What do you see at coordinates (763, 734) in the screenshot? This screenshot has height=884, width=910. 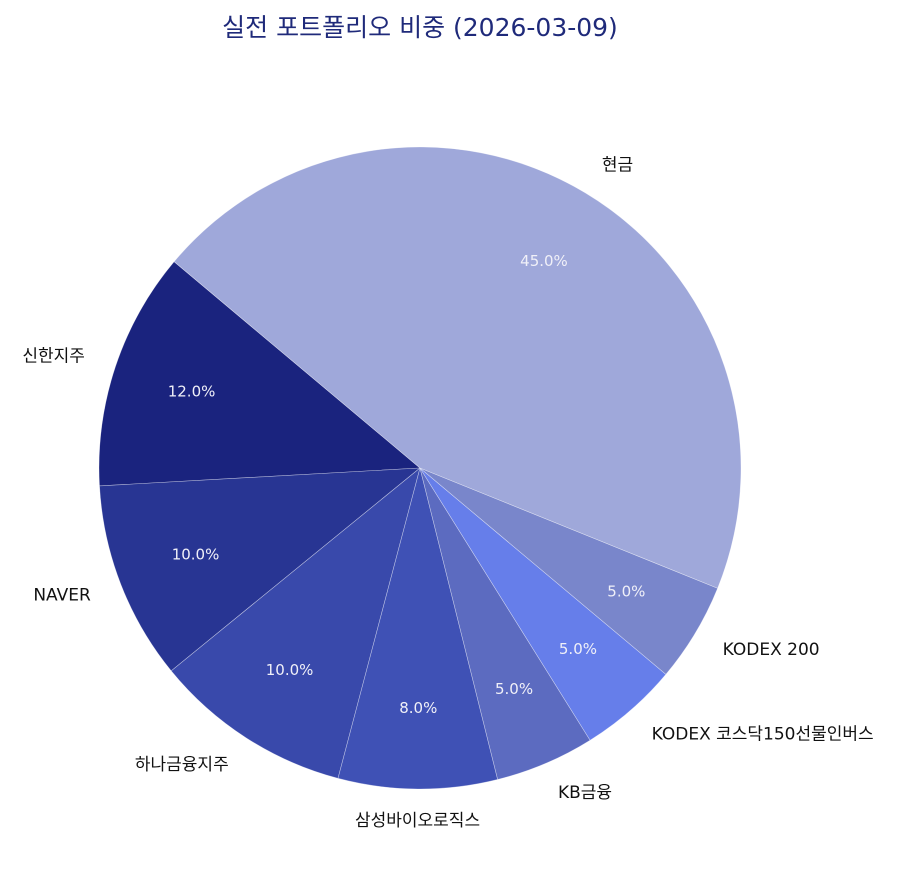 I see `slice-label: KODEX 코스닥150선물인버스` at bounding box center [763, 734].